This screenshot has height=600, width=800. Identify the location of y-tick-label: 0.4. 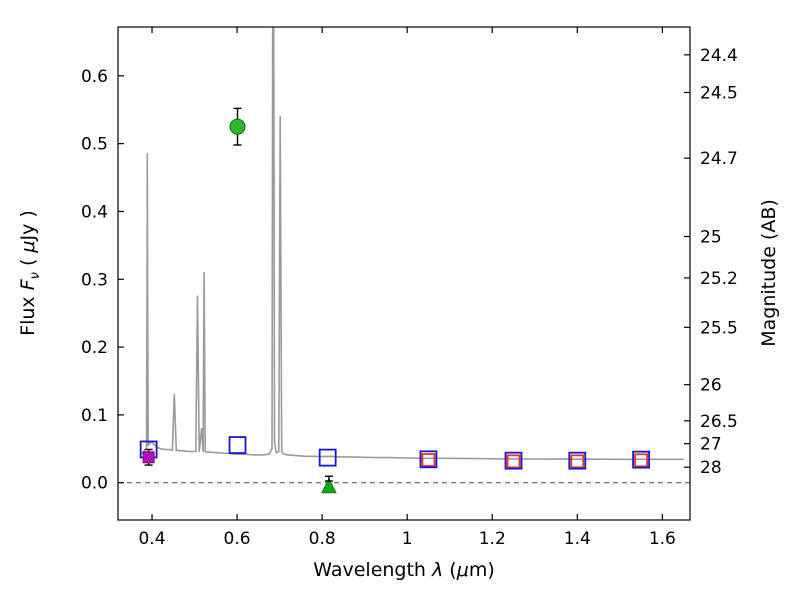
(94, 212).